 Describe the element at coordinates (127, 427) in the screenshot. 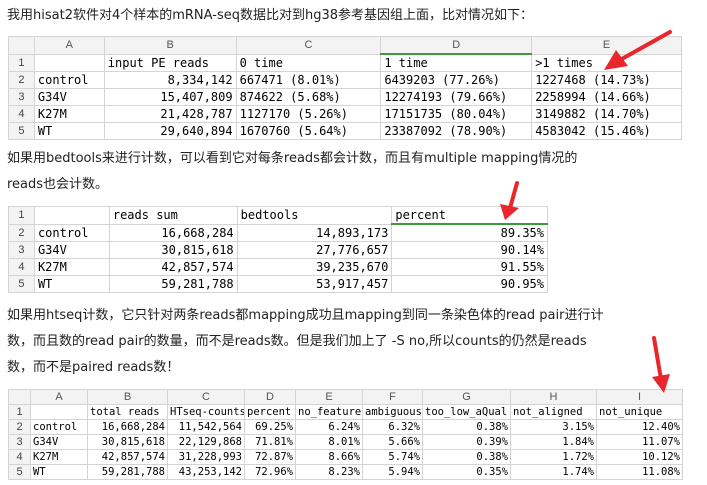

I see `table-cell: 16,668,284` at that location.